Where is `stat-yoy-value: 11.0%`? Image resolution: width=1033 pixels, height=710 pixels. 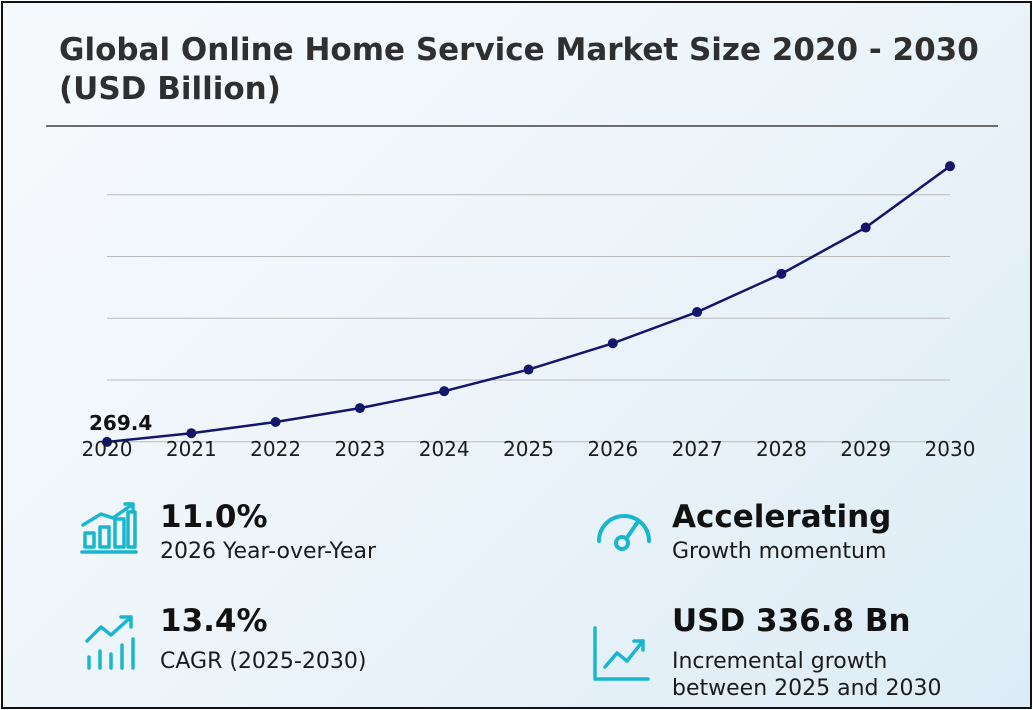
stat-yoy-value: 11.0% is located at coordinates (214, 517).